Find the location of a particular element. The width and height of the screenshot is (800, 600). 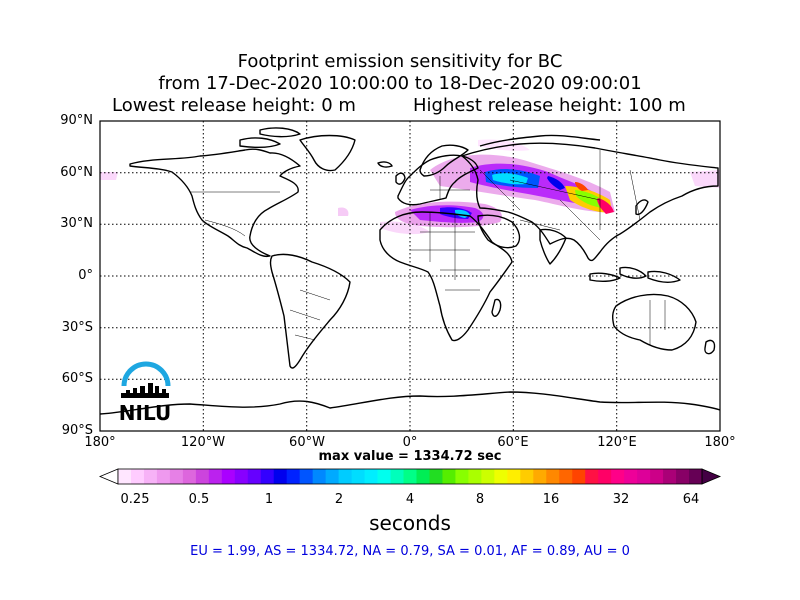

colorbar-tick-label: 32 is located at coordinates (621, 499).